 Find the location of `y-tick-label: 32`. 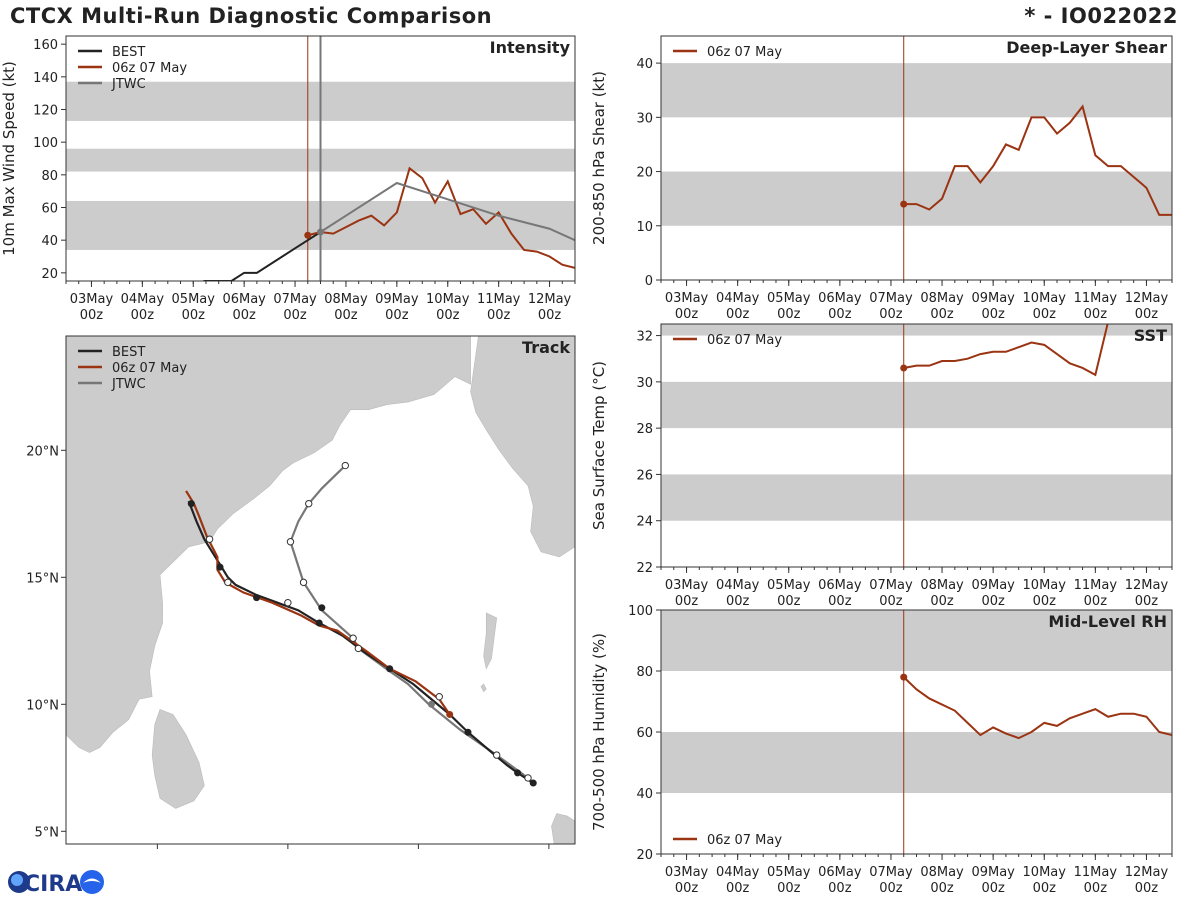

y-tick-label: 32 is located at coordinates (644, 337).